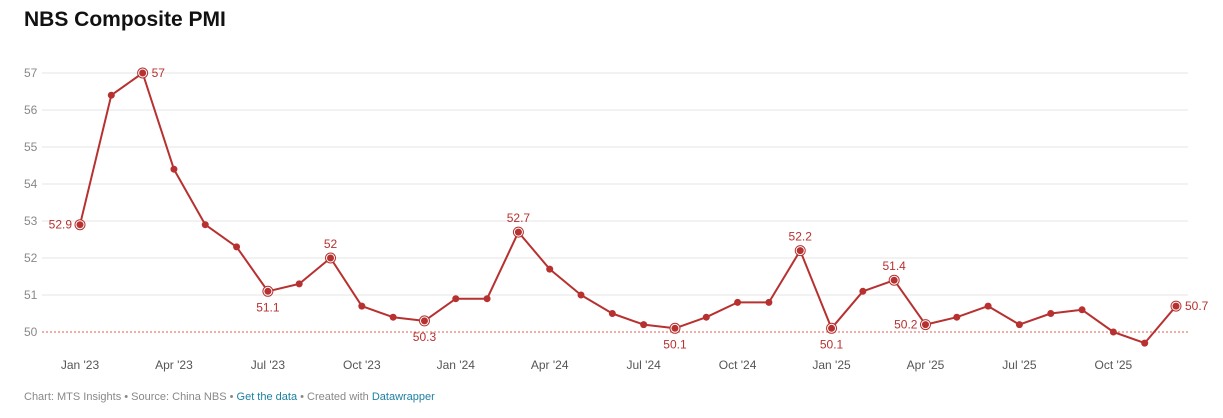 The width and height of the screenshot is (1223, 418). Describe the element at coordinates (31, 295) in the screenshot. I see `y-tick-label: 51` at that location.